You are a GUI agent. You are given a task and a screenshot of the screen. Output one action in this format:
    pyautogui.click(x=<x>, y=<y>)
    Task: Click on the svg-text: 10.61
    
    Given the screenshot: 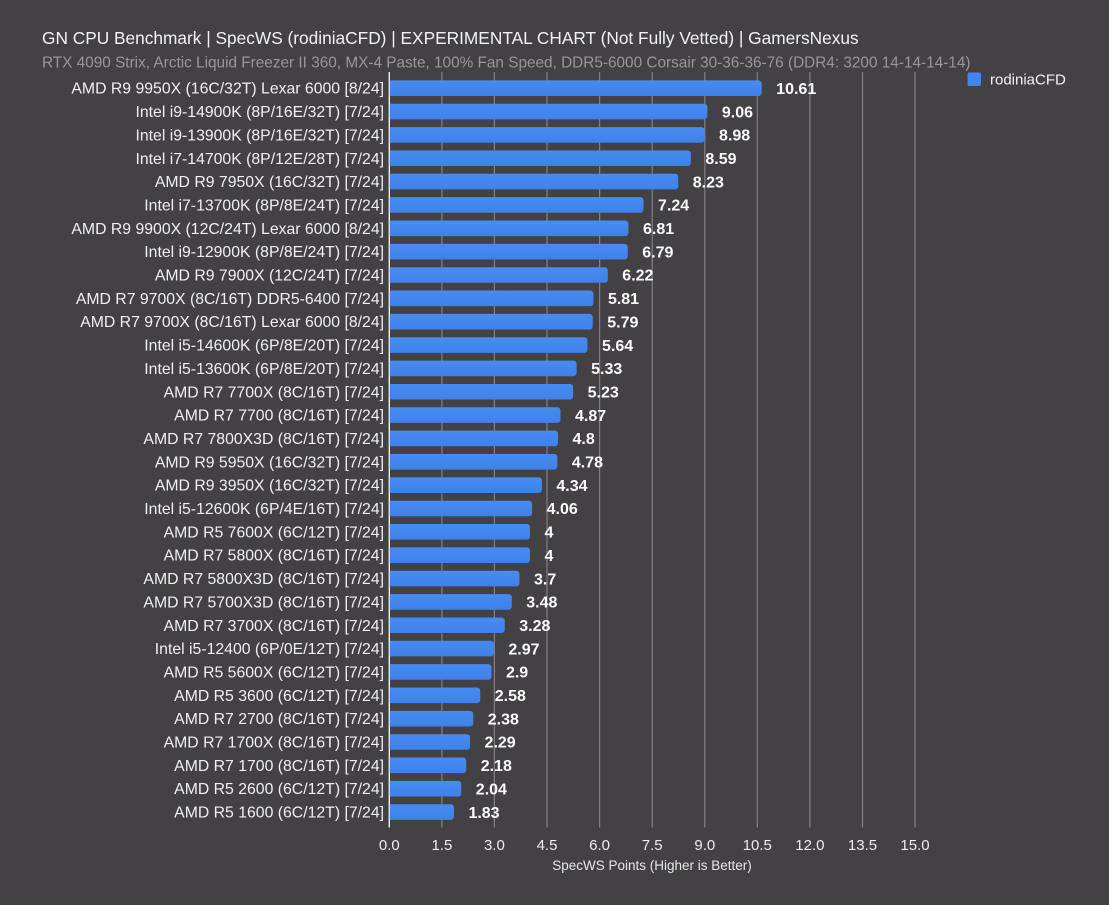 What is the action you would take?
    pyautogui.click(x=796, y=89)
    